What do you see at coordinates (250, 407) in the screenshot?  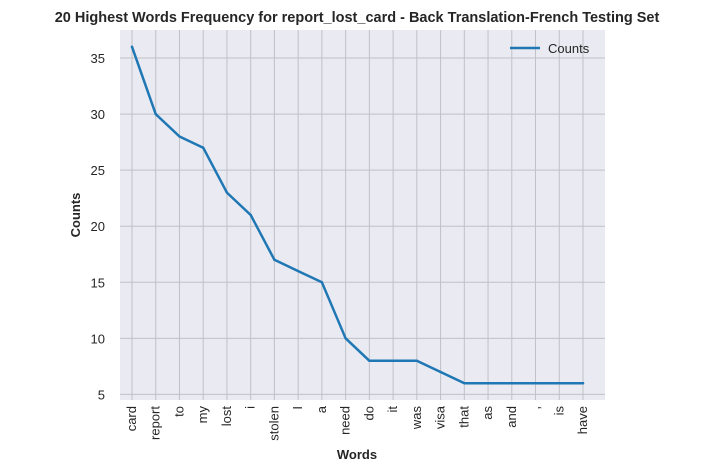 I see `x-tick-label: i` at bounding box center [250, 407].